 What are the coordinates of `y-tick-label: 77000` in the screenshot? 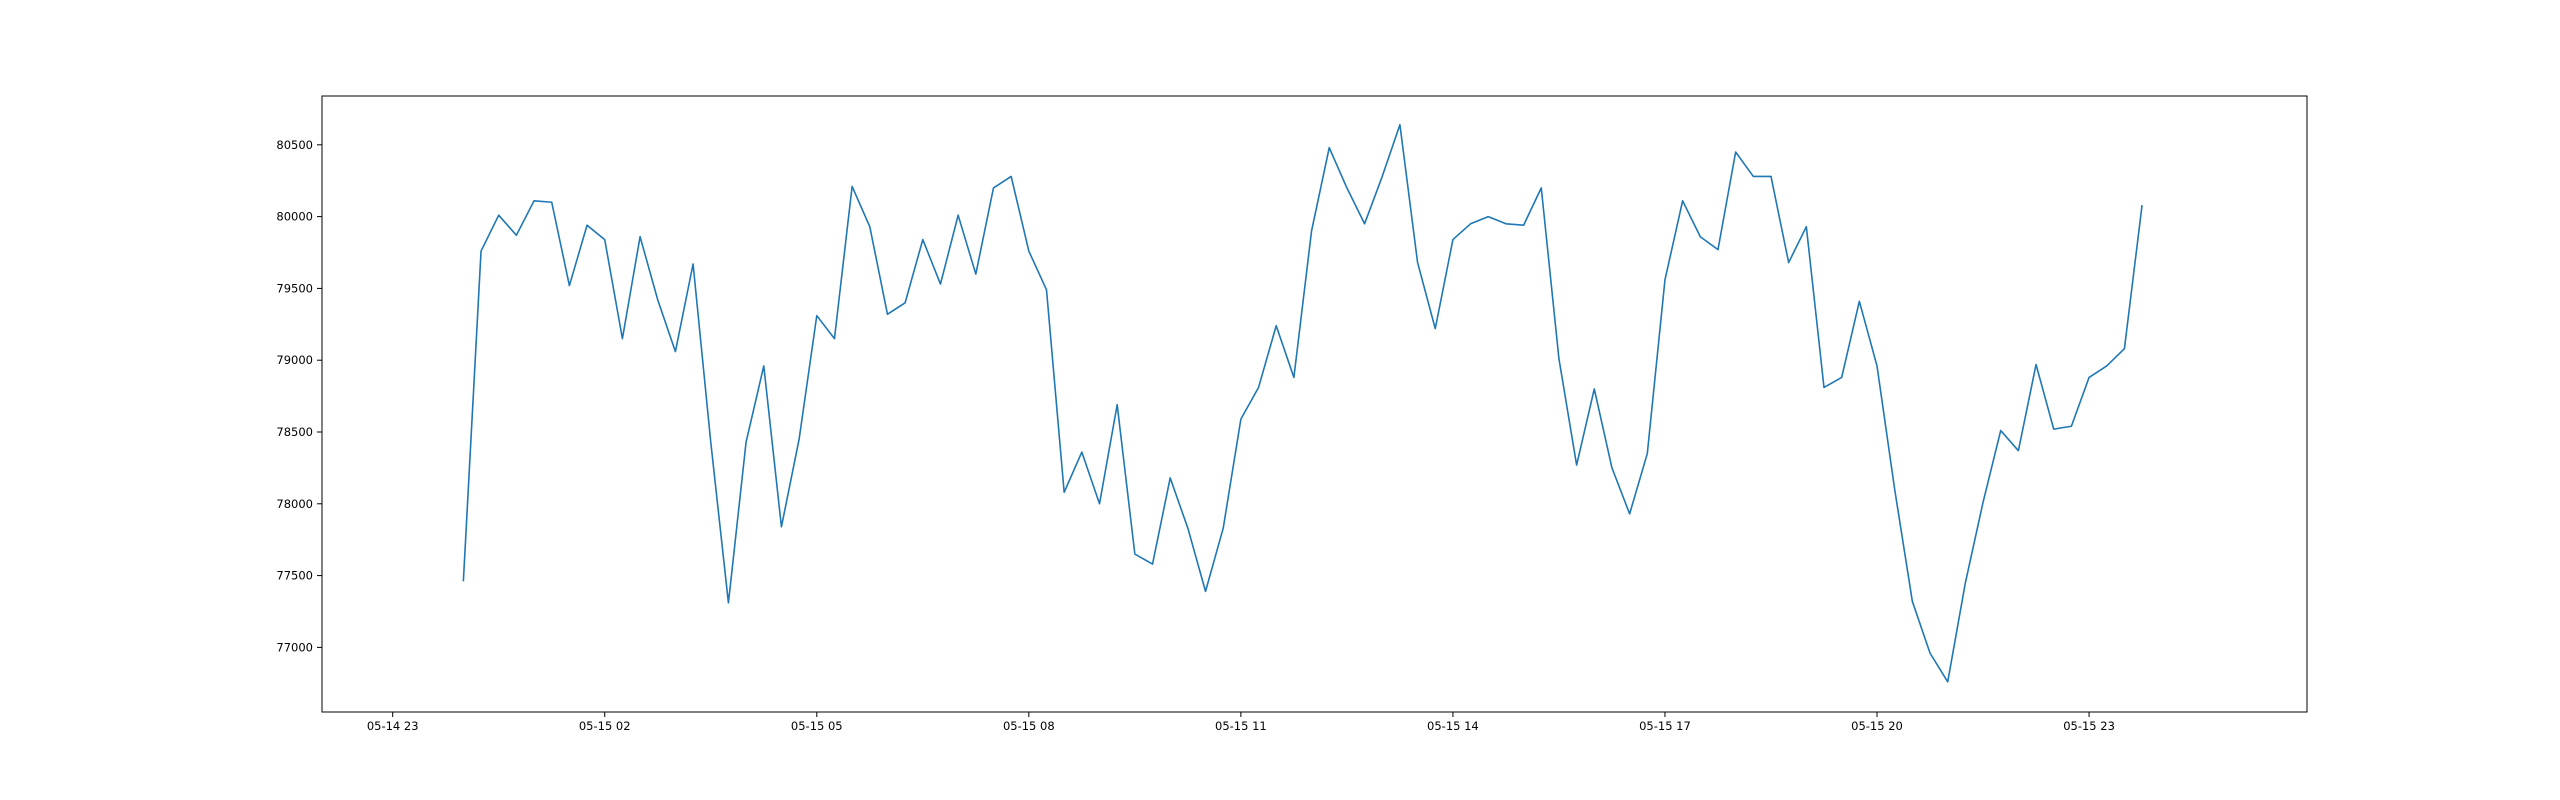 It's located at (294, 647).